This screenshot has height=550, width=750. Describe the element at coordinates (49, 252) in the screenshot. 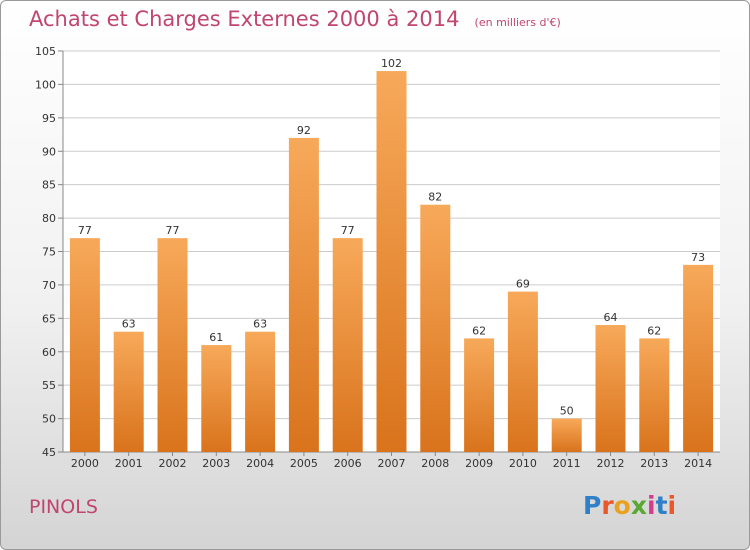

I see `y-tick-label: 75` at that location.